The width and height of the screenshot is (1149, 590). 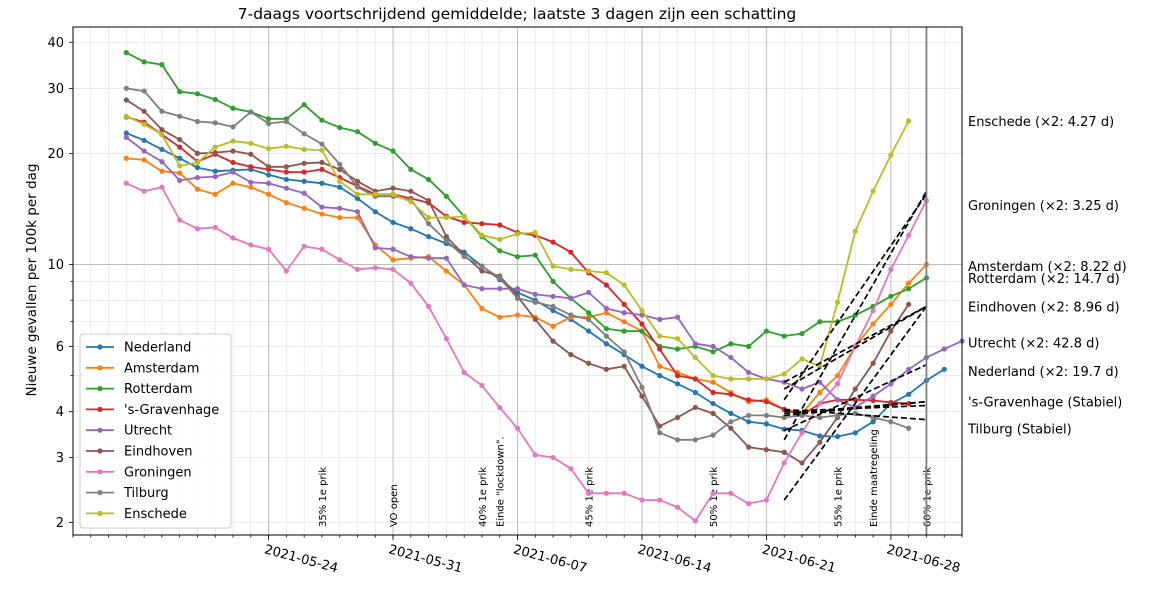 I want to click on legend-label: Groningen, so click(x=158, y=472).